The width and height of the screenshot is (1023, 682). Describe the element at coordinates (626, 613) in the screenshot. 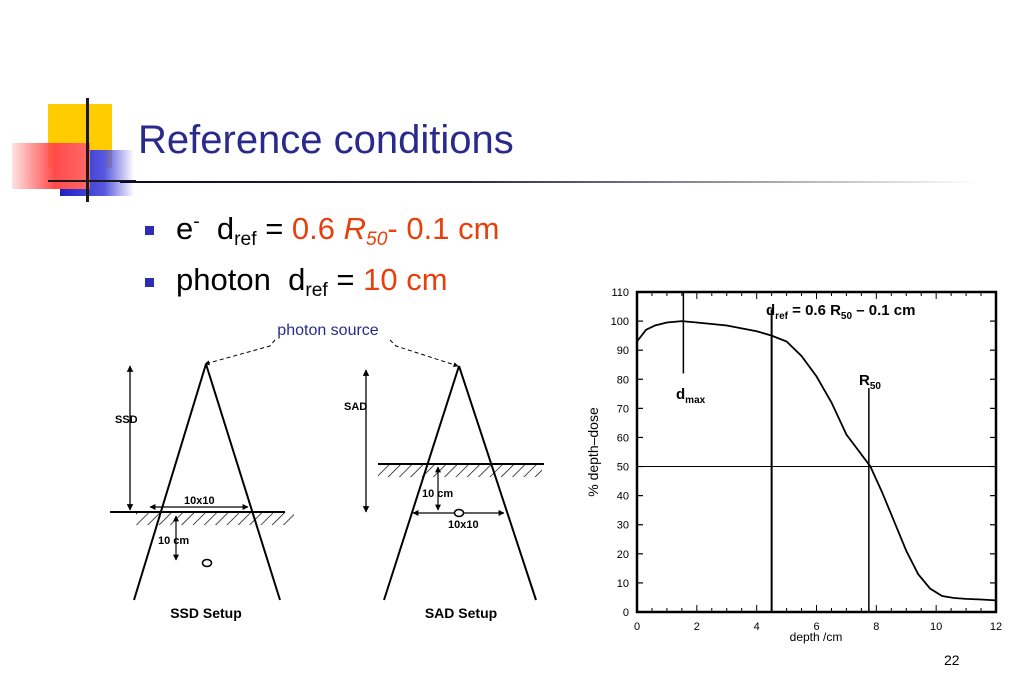

I see `y-tick-label: 0` at that location.